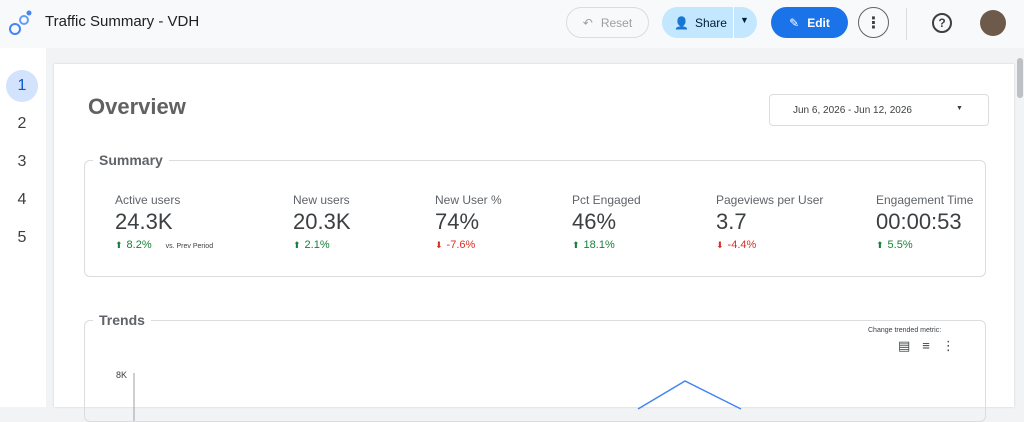 The image size is (1024, 422). What do you see at coordinates (22, 161) in the screenshot?
I see `page-link: 3` at bounding box center [22, 161].